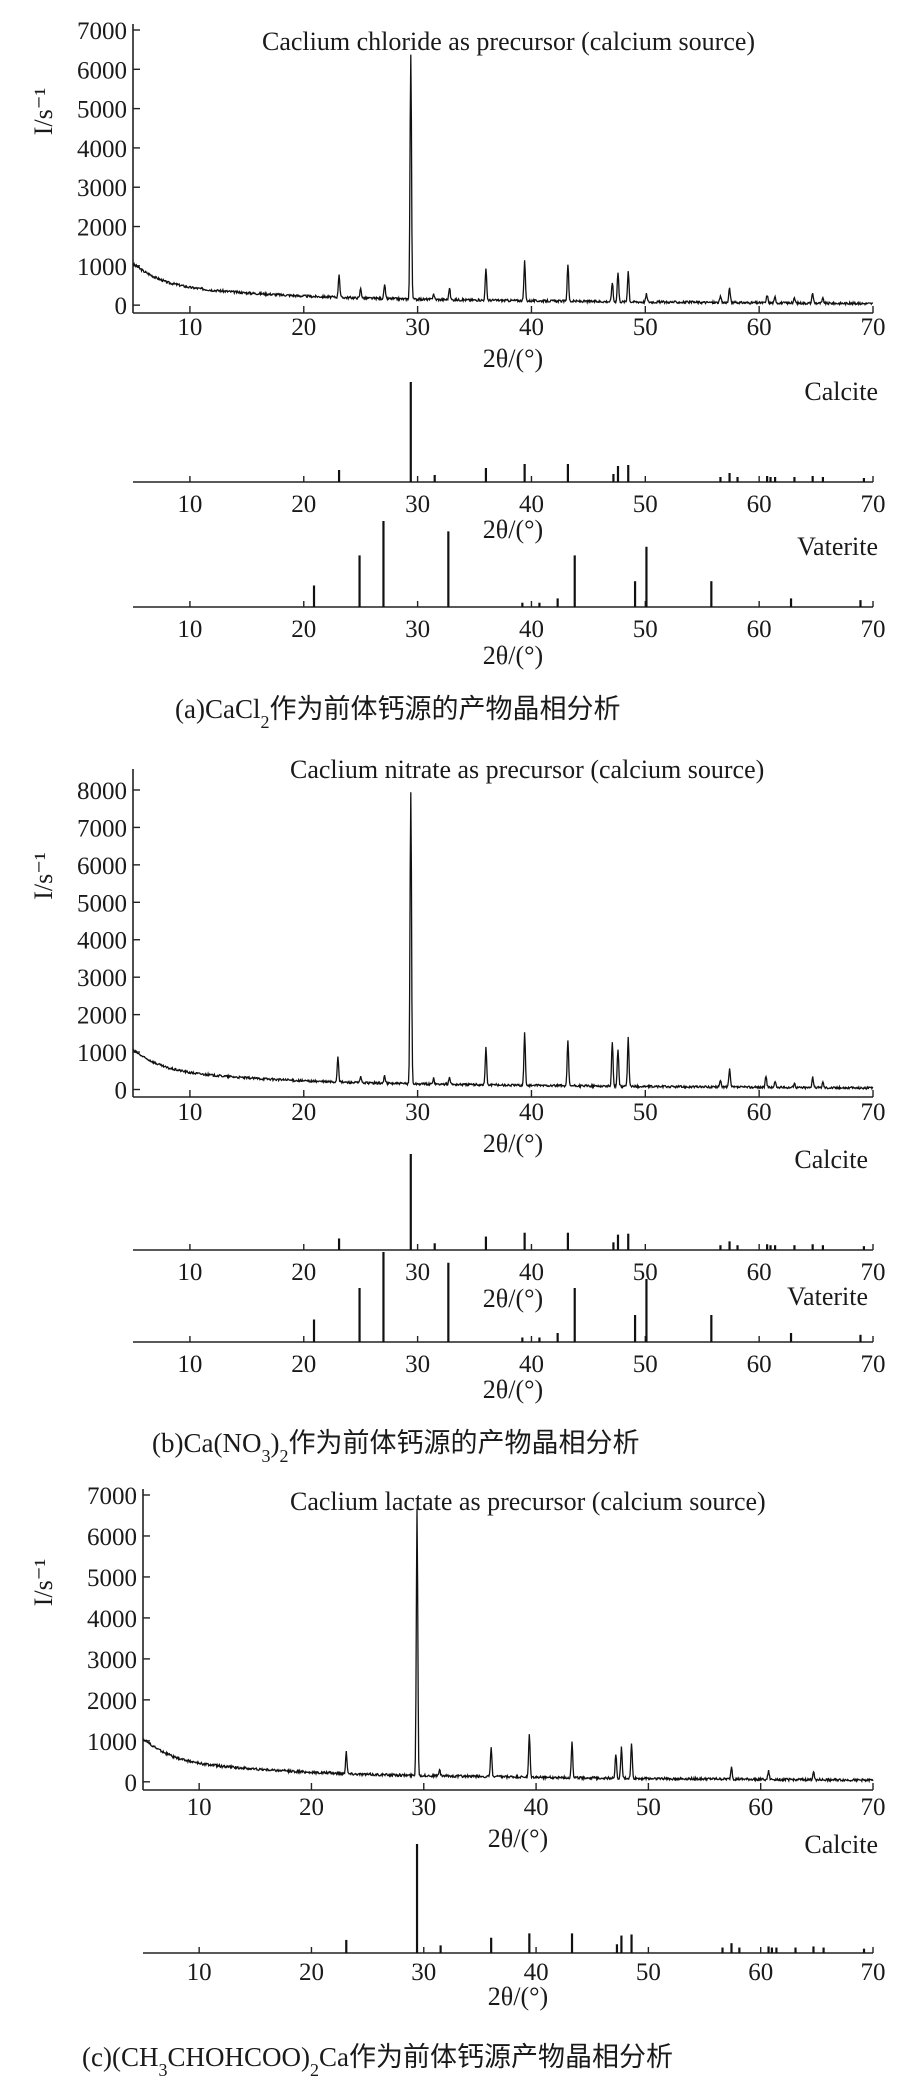  Describe the element at coordinates (509, 1229) in the screenshot. I see `chart-panel-b-4: 10 20 30 40 50 60 70 Calcite 2θ/(°)` at that location.